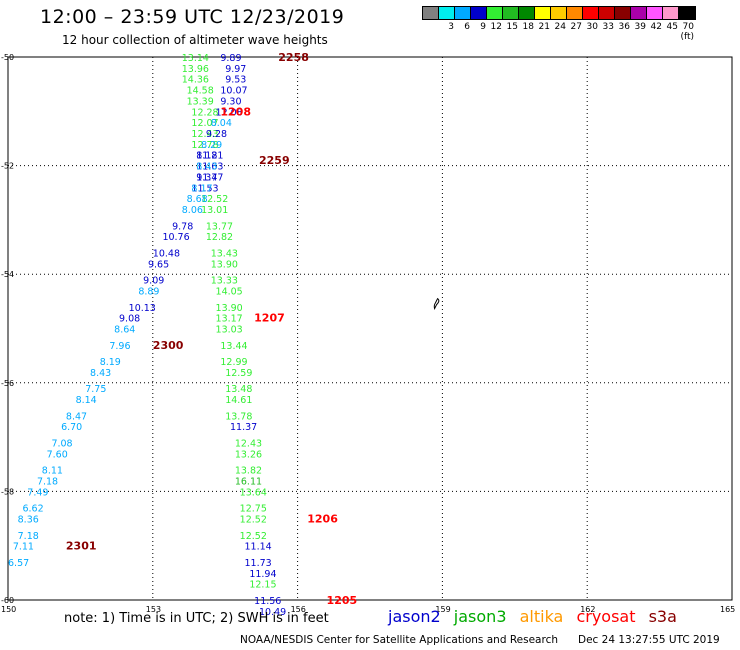 The width and height of the screenshot is (740, 650). I want to click on wave-height-label: 13.78, so click(238, 416).